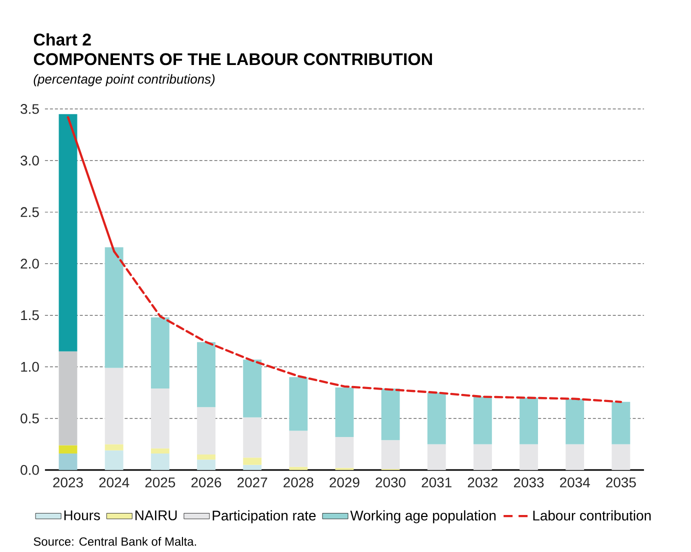  What do you see at coordinates (621, 482) in the screenshot?
I see `x-tick-label: 2035` at bounding box center [621, 482].